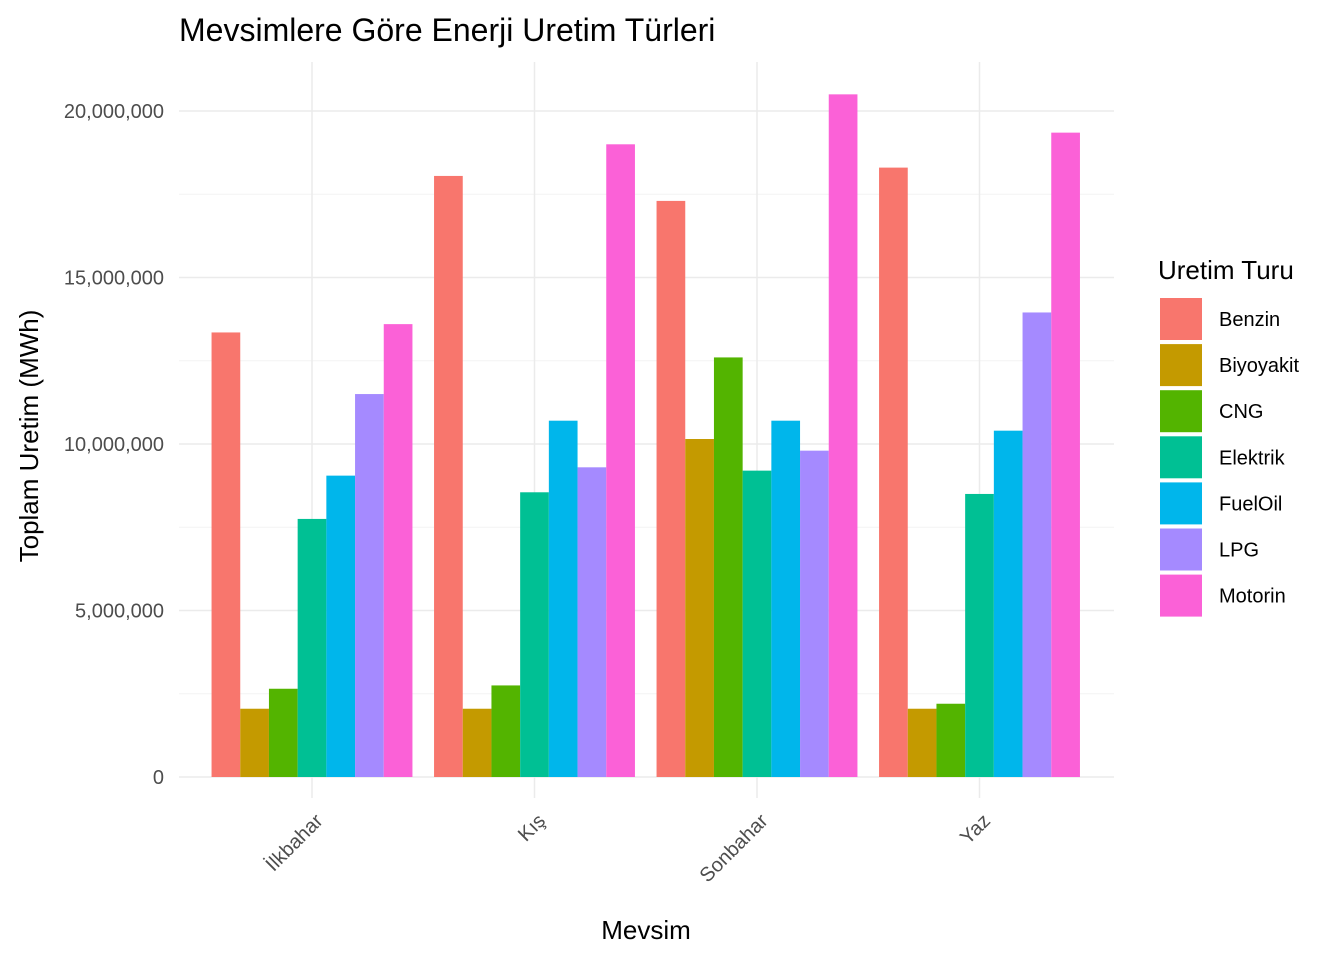 Image resolution: width=1344 pixels, height=960 pixels. Describe the element at coordinates (1181, 595) in the screenshot. I see `legend-key-motorin` at that location.